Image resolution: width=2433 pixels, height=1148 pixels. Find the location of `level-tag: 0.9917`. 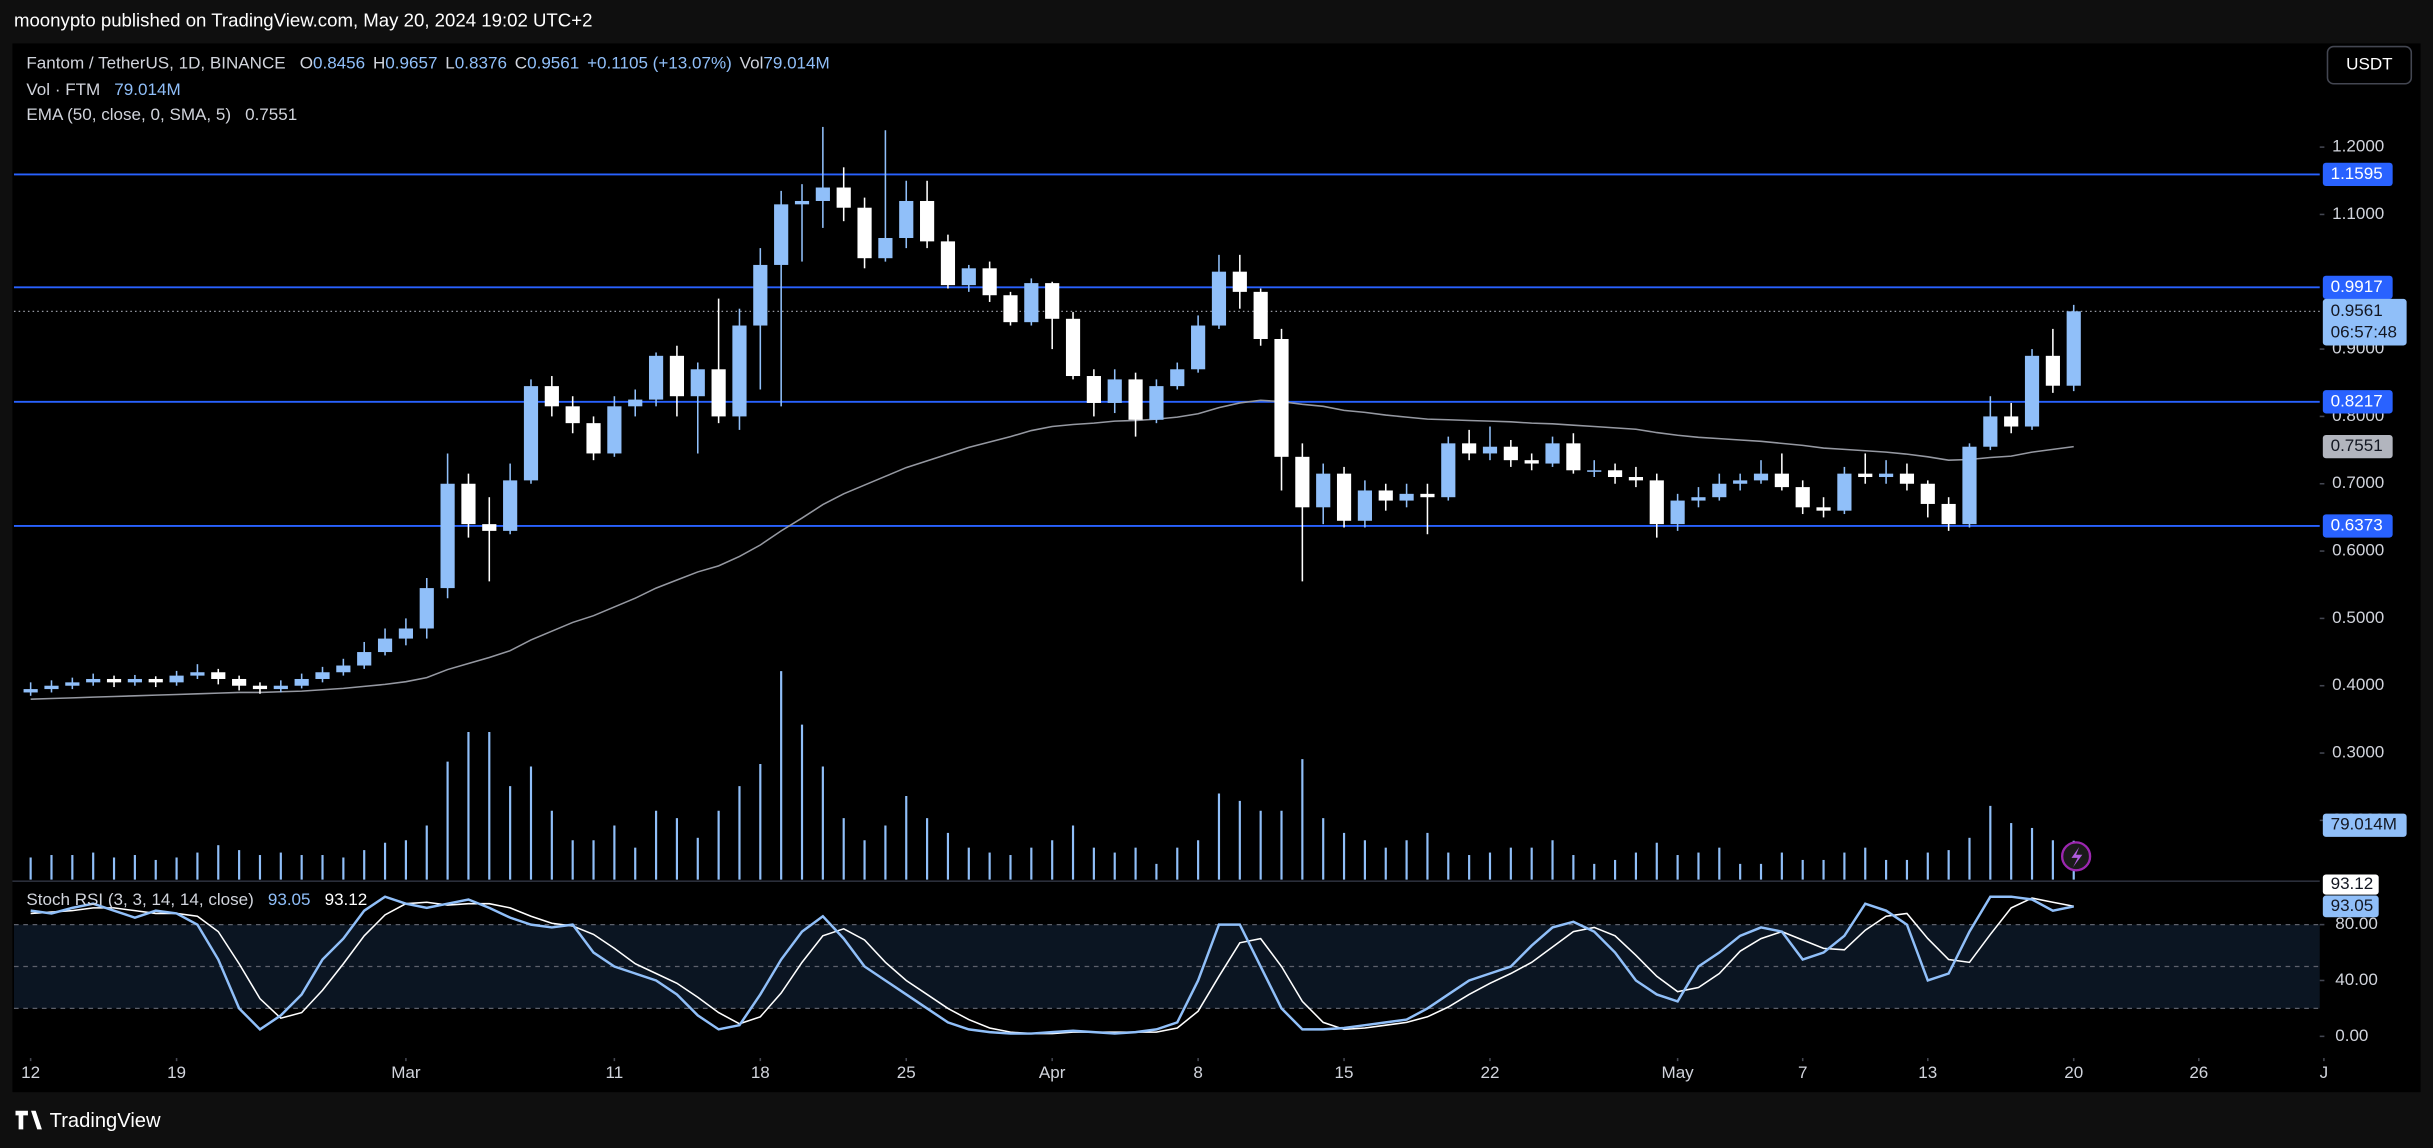

level-tag: 0.9917 is located at coordinates (2357, 286).